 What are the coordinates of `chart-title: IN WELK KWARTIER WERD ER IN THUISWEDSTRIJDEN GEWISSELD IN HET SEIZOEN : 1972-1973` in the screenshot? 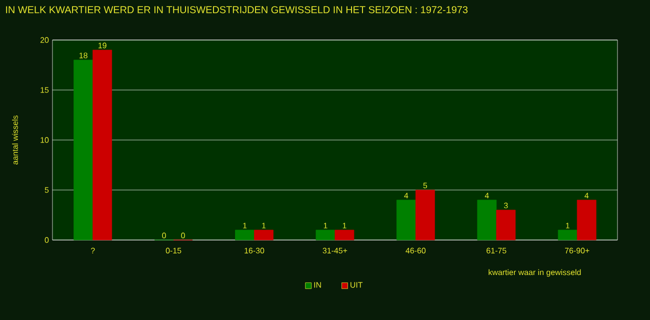 It's located at (237, 10).